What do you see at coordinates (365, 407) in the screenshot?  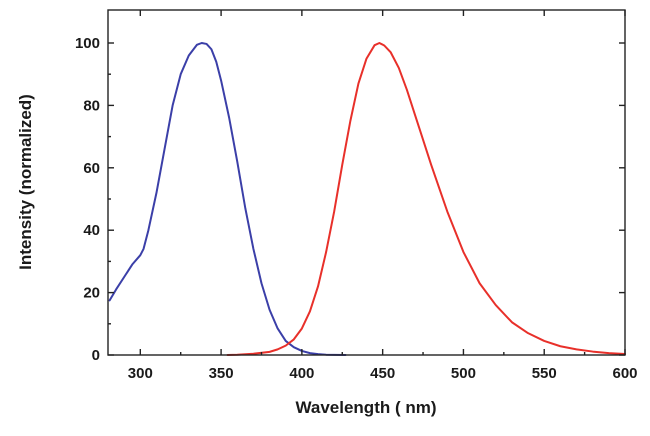 I see `x-axis-title: Wavelength ( nm)` at bounding box center [365, 407].